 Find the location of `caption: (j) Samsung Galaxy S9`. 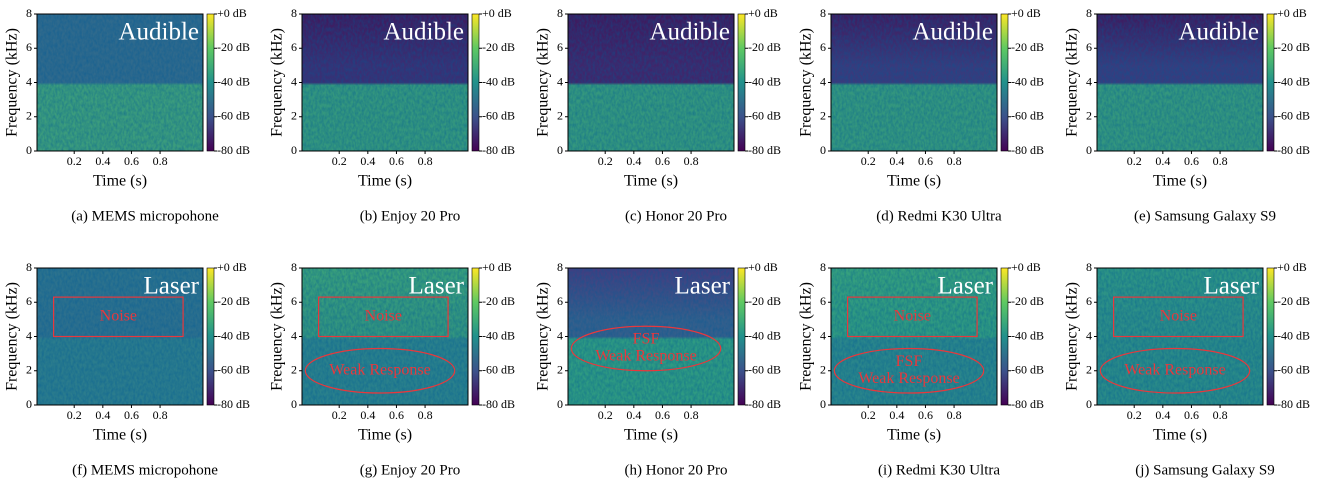

caption: (j) Samsung Galaxy S9 is located at coordinates (1205, 470).